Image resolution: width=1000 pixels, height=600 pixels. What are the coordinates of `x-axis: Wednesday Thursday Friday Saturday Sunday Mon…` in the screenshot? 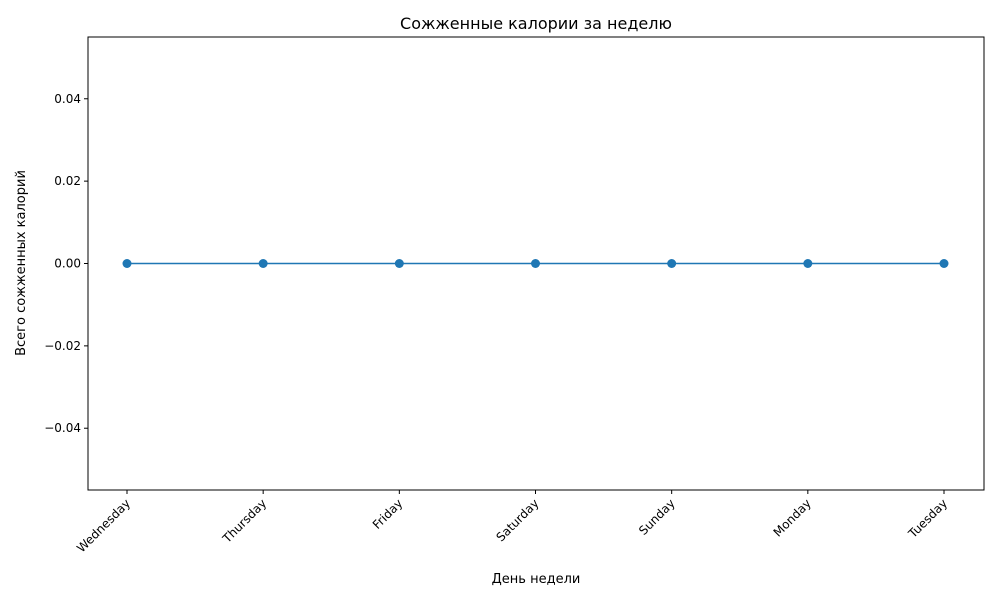 It's located at (512, 522).